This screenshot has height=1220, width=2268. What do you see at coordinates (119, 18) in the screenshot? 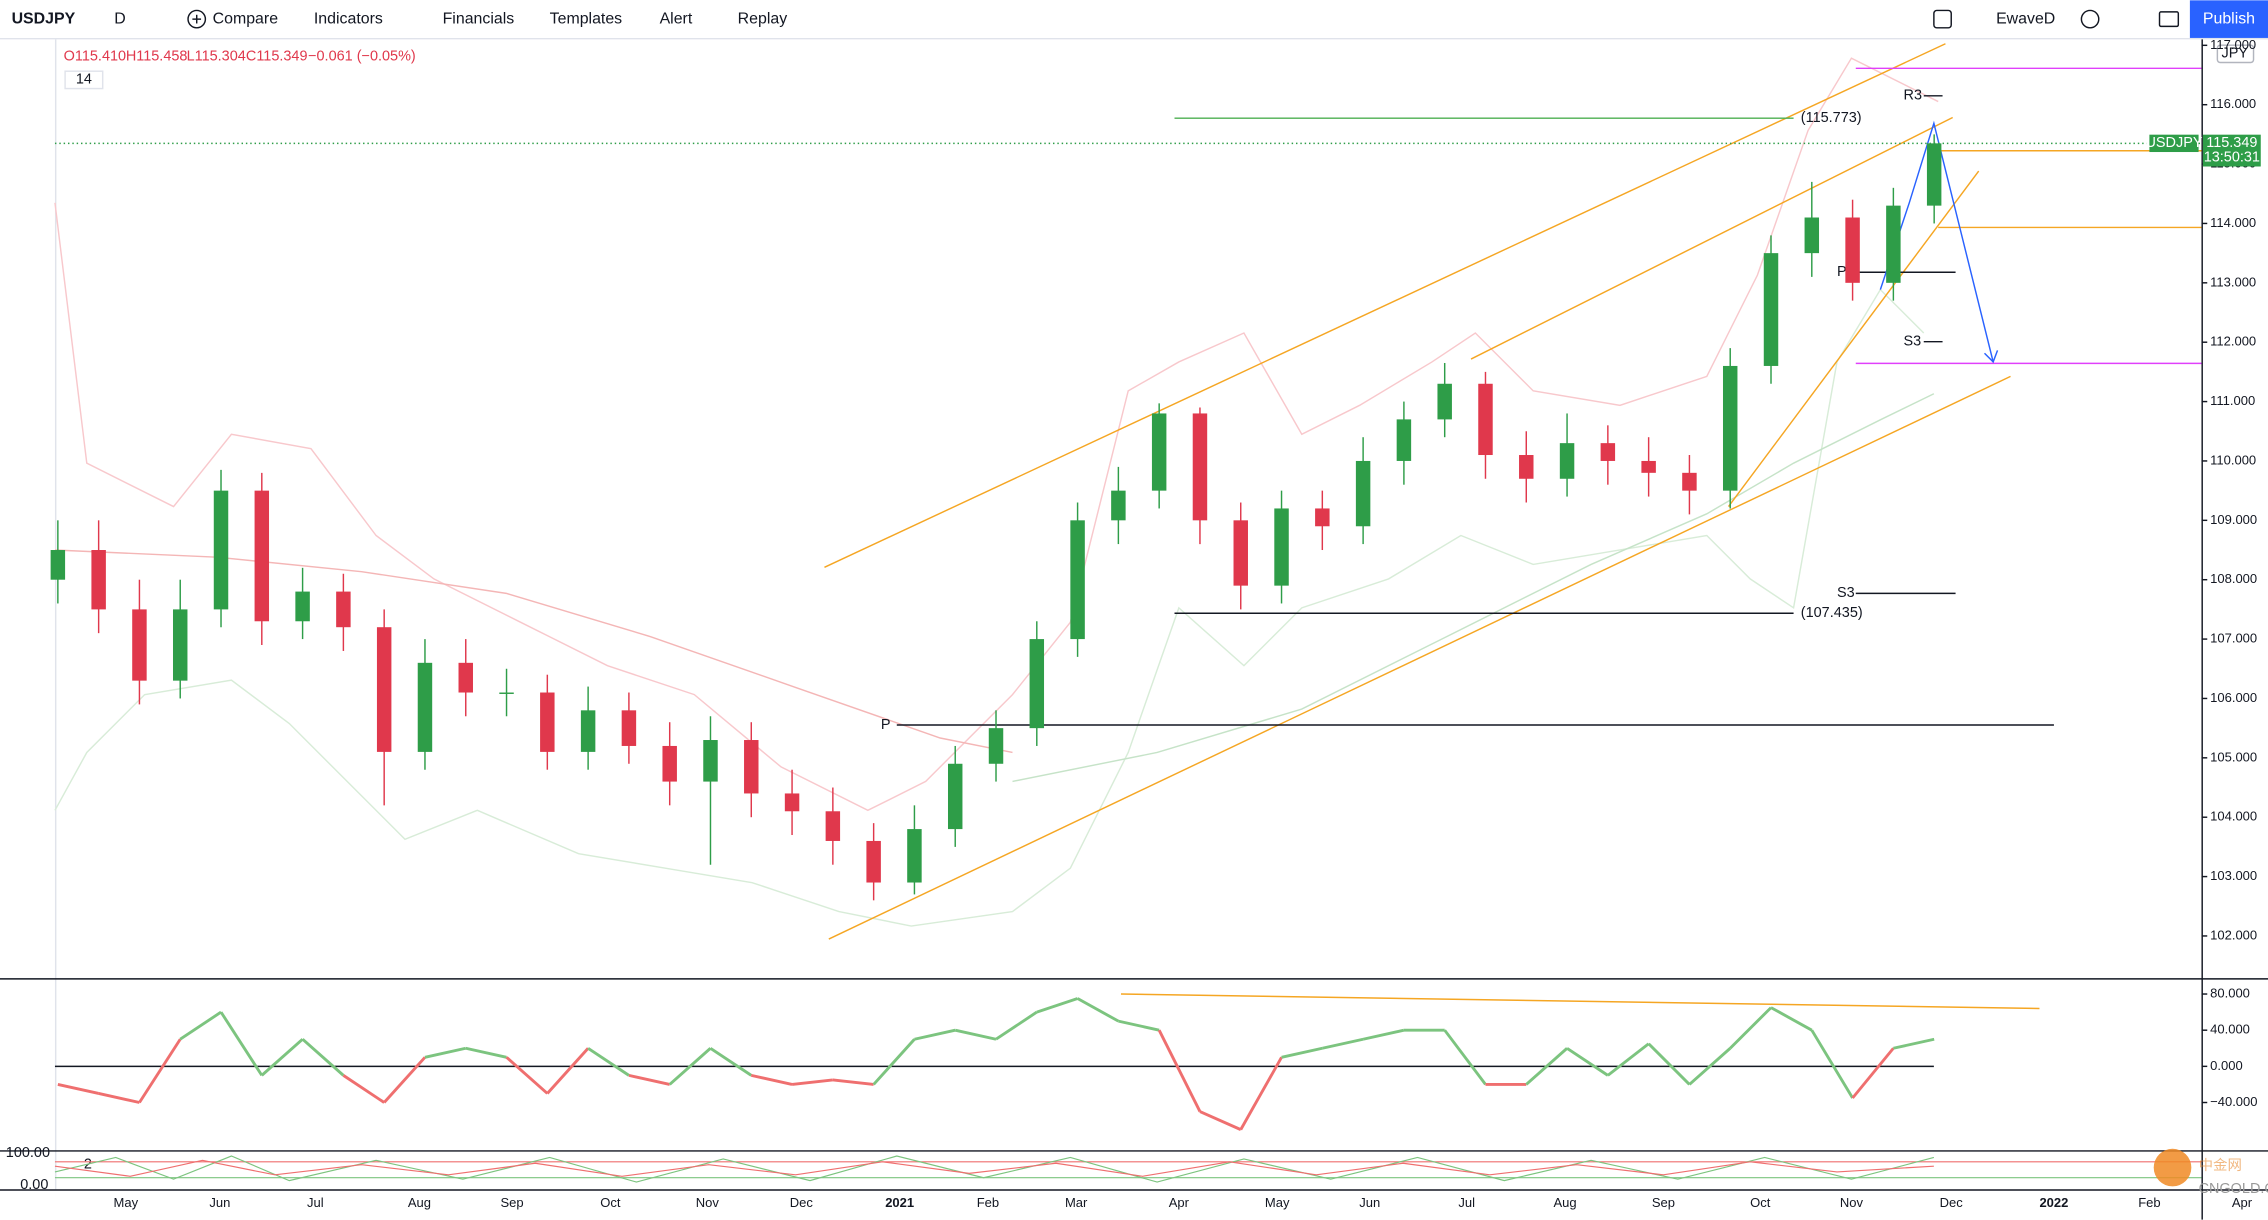
I see `interval: D` at bounding box center [119, 18].